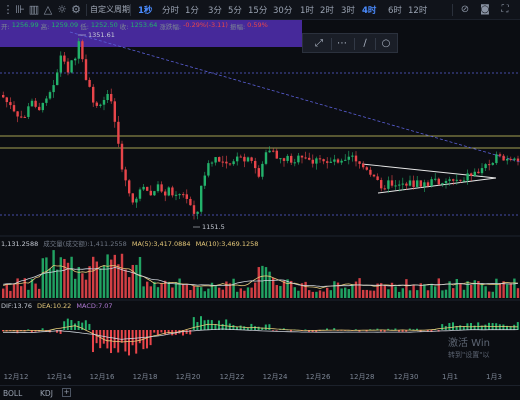  What do you see at coordinates (327, 11) in the screenshot?
I see `interval-8: 2时` at bounding box center [327, 11].